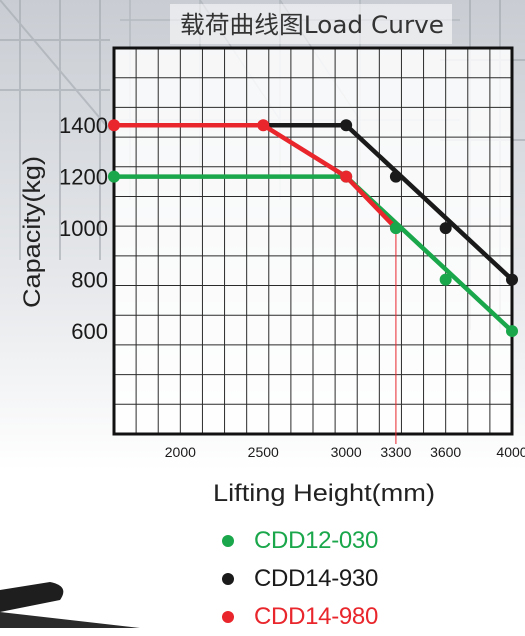  What do you see at coordinates (395, 452) in the screenshot?
I see `x-tick-label: 3300` at bounding box center [395, 452].